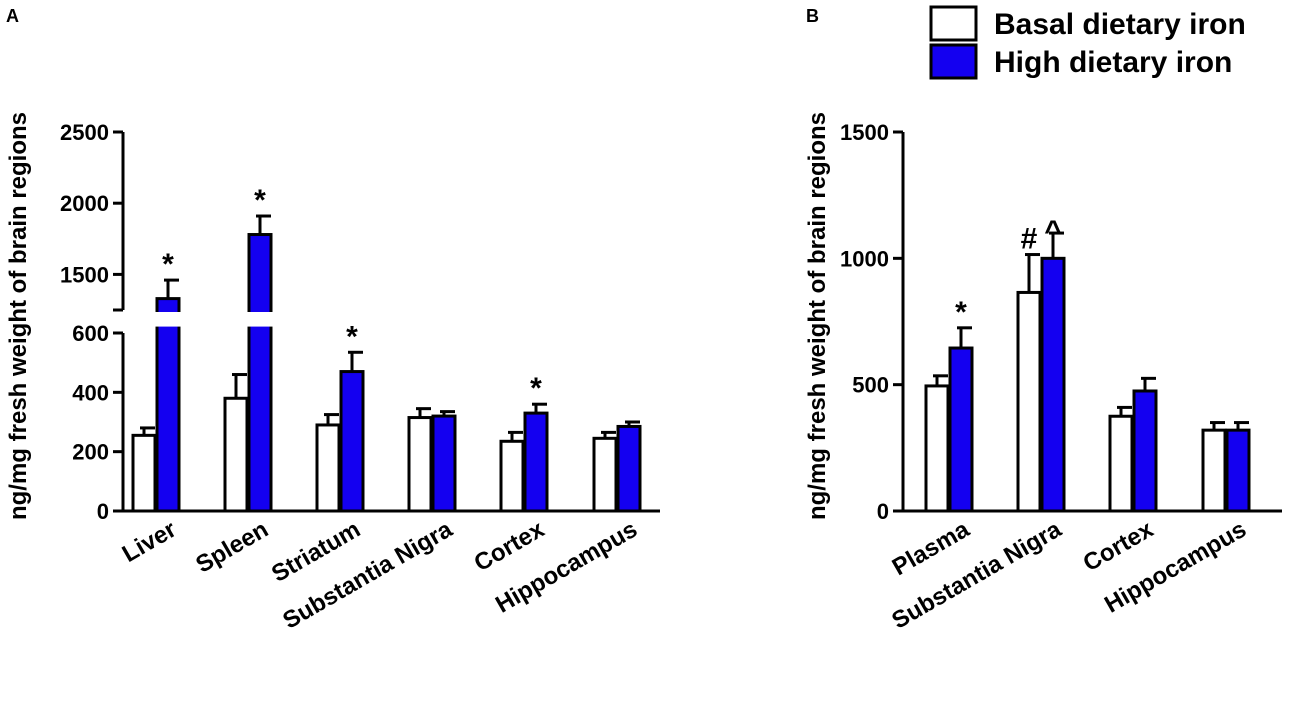 The width and height of the screenshot is (1300, 713). I want to click on legend: Basal dietary iron High dietary iron, so click(1087, 42).